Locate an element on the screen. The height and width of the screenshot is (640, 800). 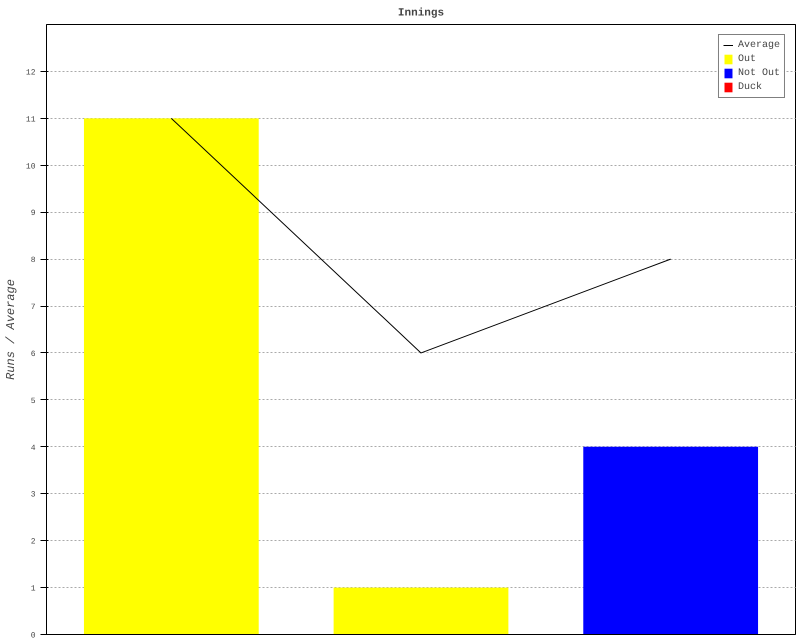
legend-label: Duck is located at coordinates (750, 87).